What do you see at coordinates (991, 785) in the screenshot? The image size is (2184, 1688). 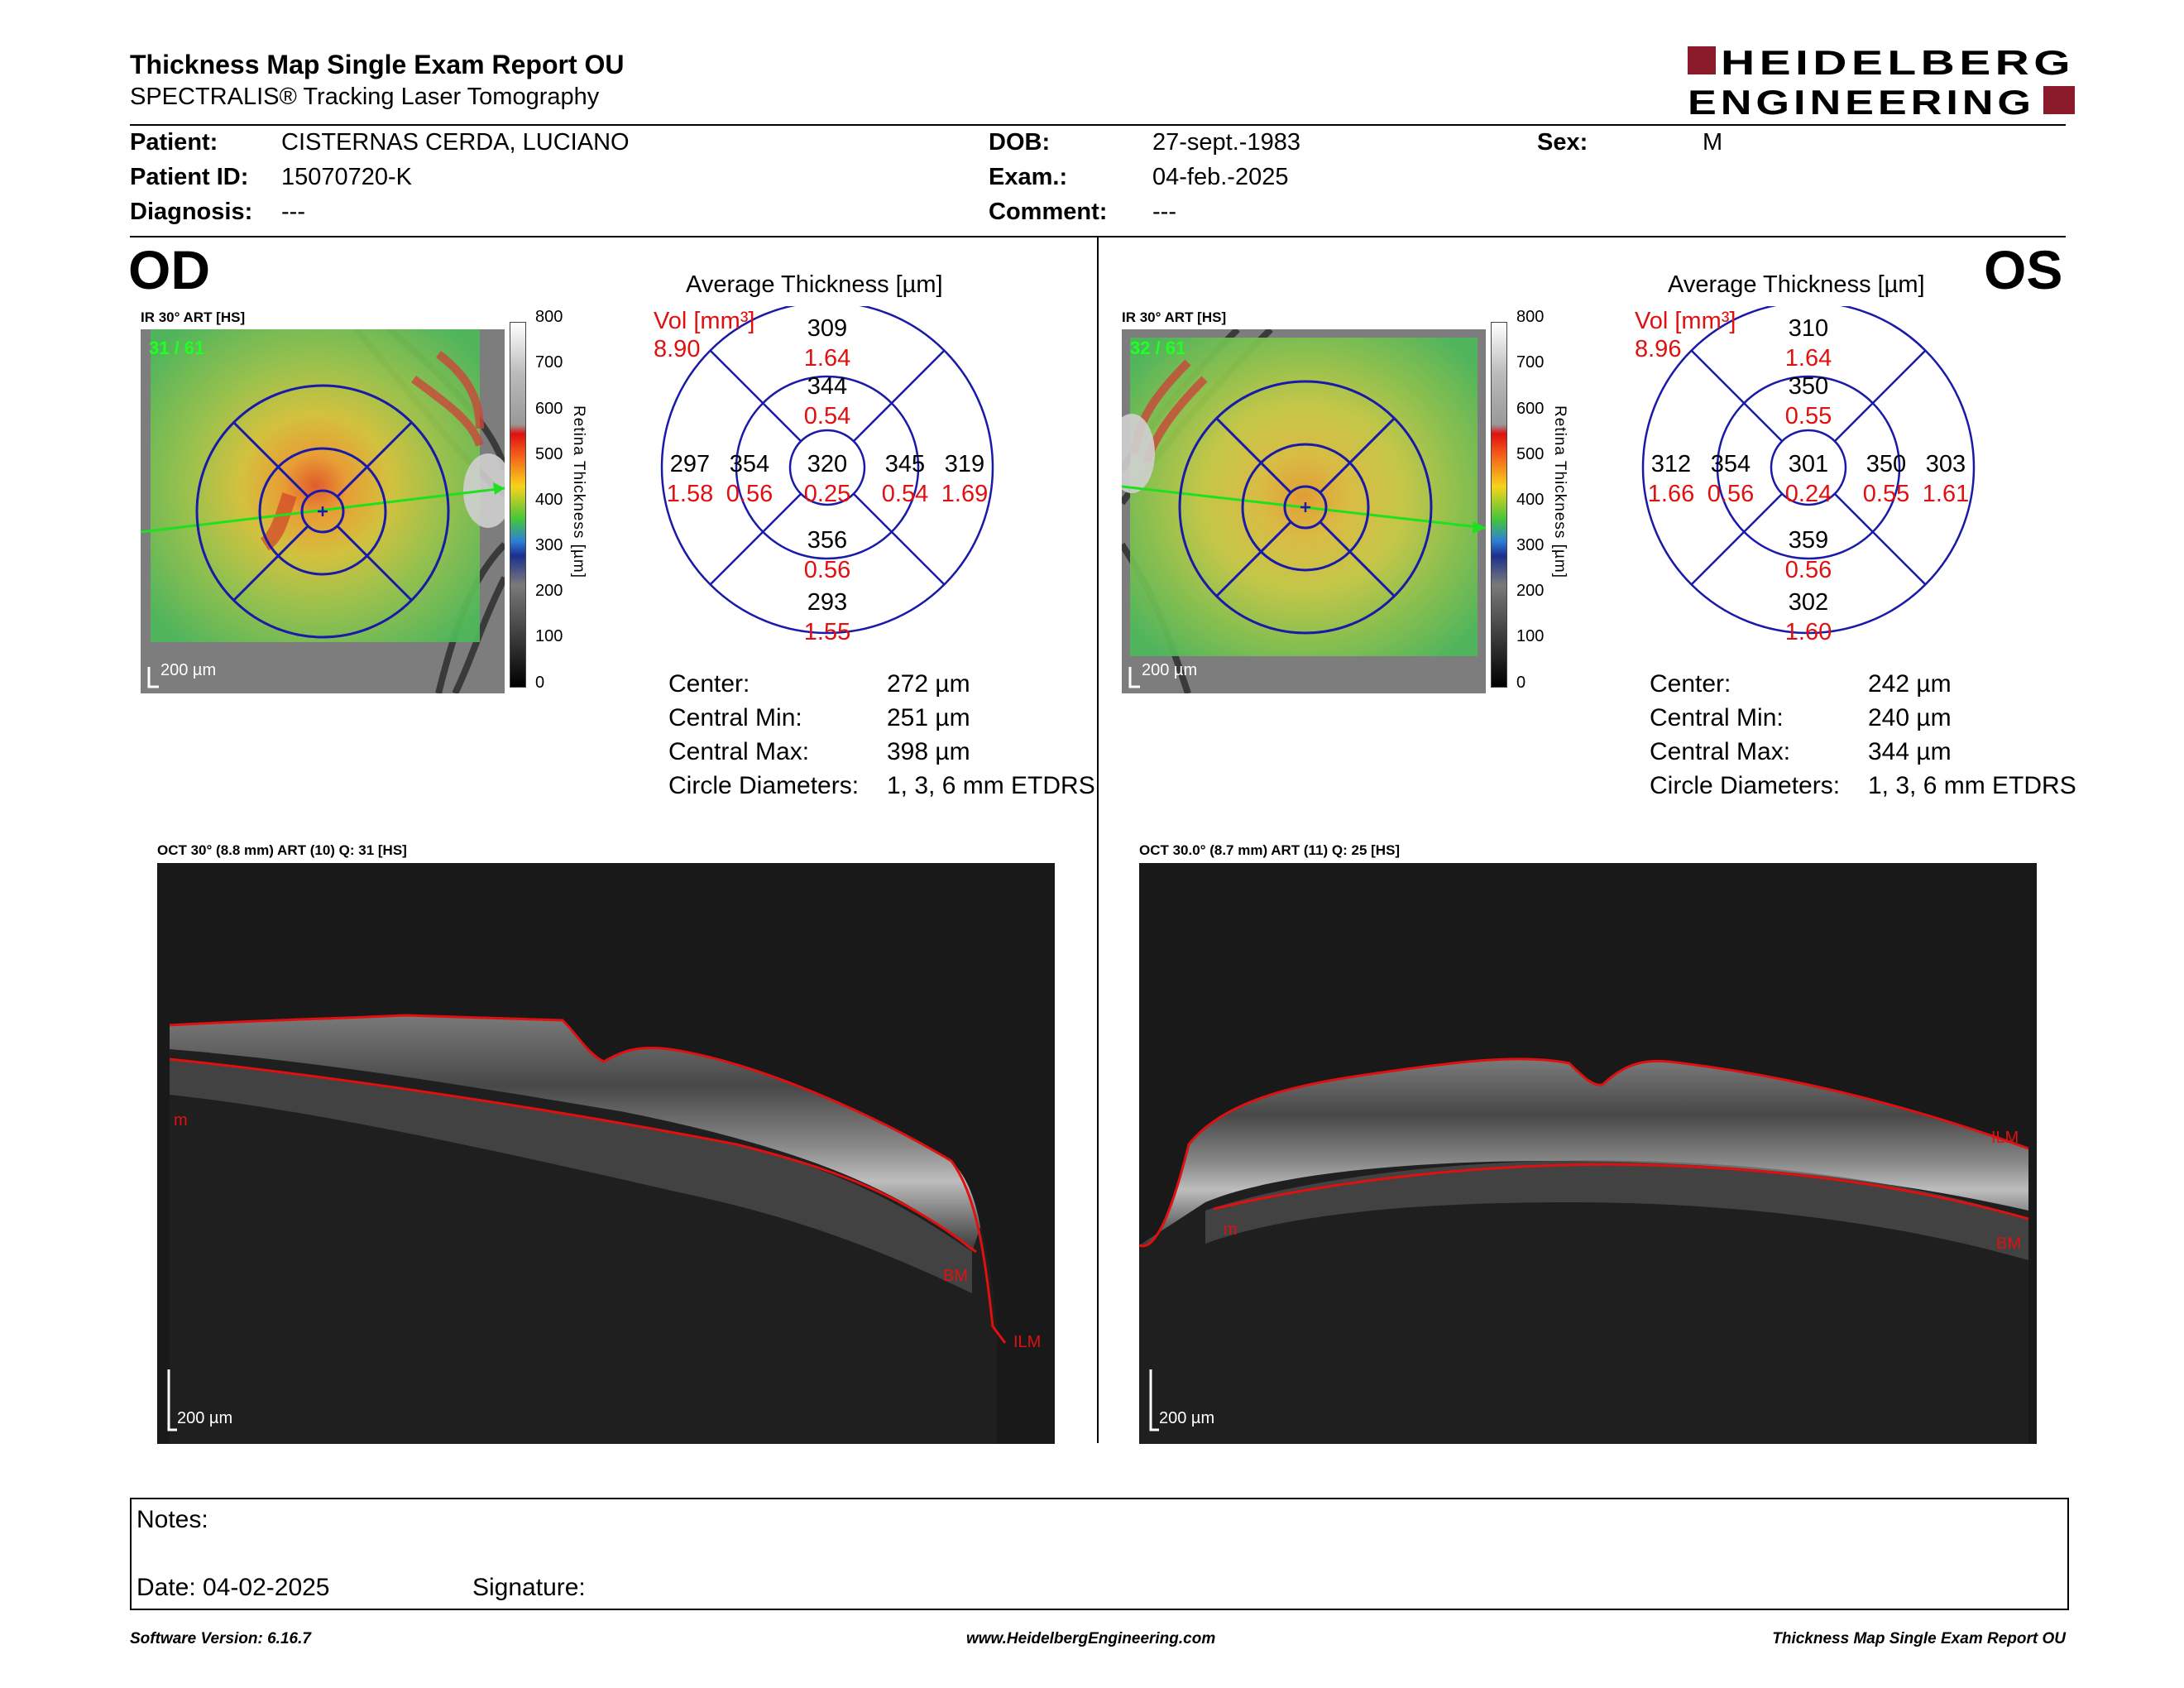 I see `od-circle-diam-value: 1, 3, 6 mm ETDRS` at bounding box center [991, 785].